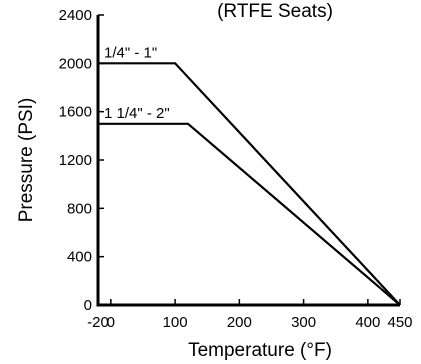  Describe the element at coordinates (26, 160) in the screenshot. I see `y-axis-title: Pressure (PSI)` at that location.